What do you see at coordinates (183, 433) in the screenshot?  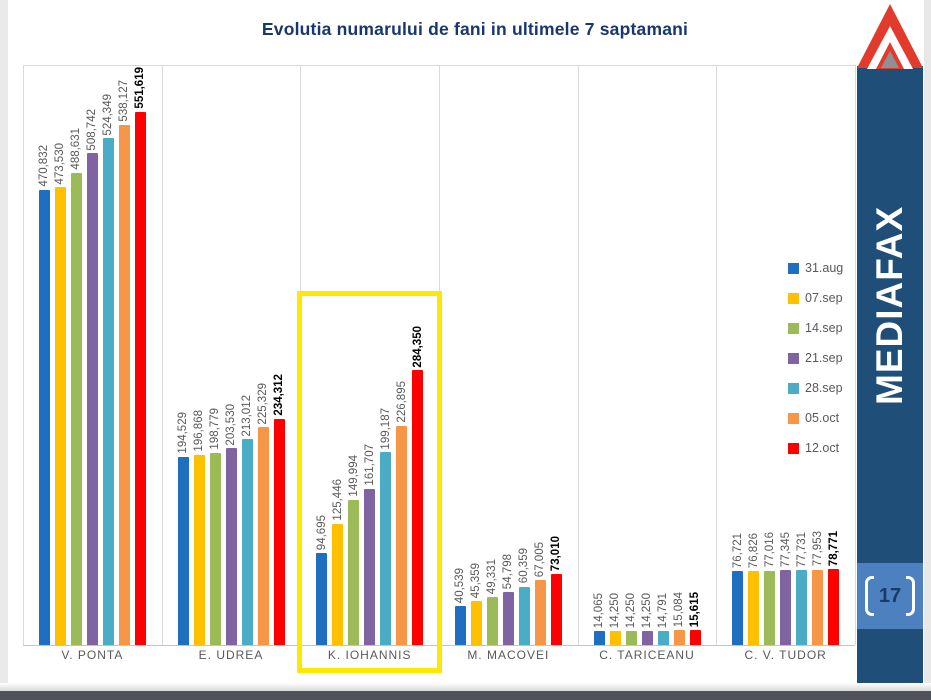 I see `value-label: 194,529` at bounding box center [183, 433].